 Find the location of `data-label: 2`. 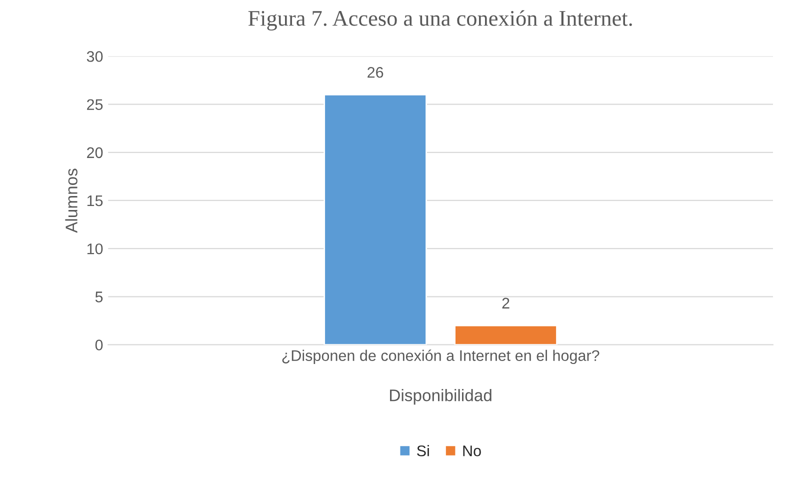

data-label: 2 is located at coordinates (506, 303).